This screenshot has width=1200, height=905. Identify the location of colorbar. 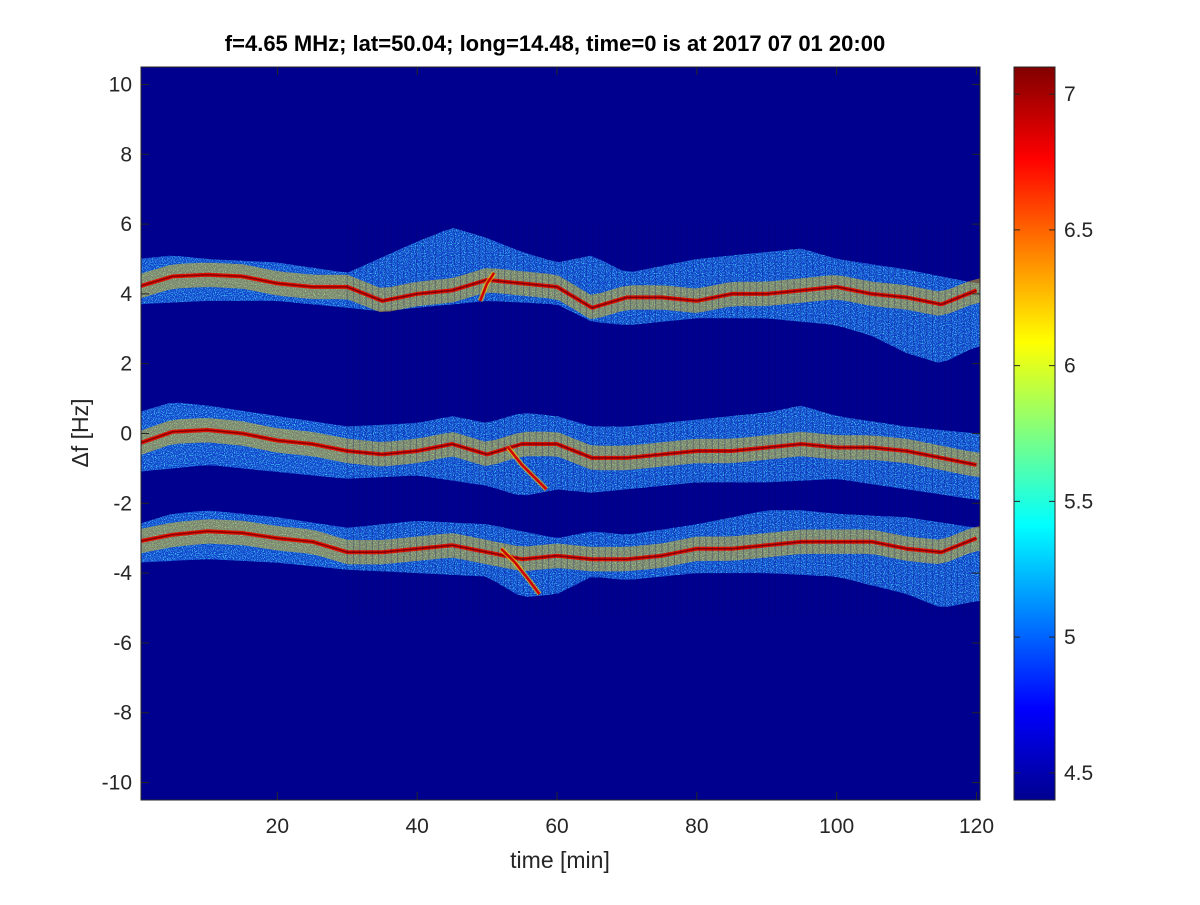
(1034, 433).